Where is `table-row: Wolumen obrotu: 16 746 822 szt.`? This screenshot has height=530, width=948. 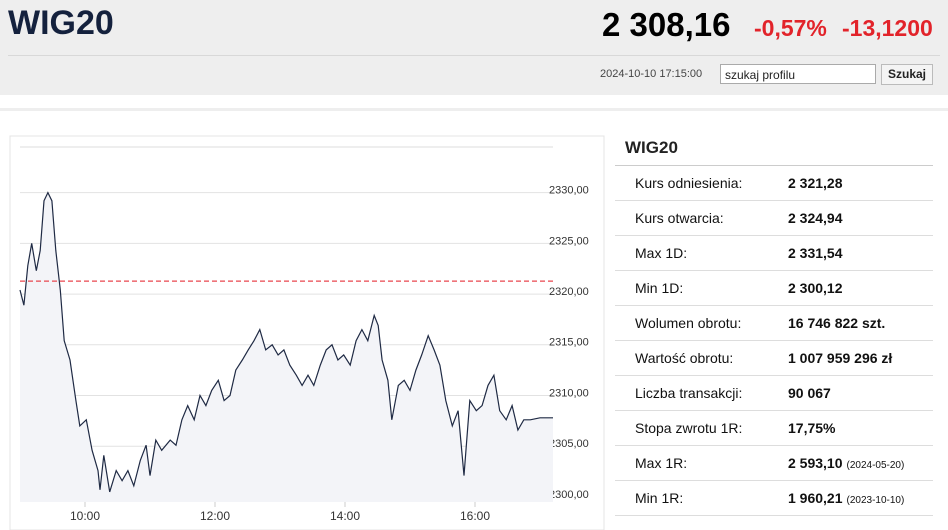 table-row: Wolumen obrotu: 16 746 822 szt. is located at coordinates (774, 323).